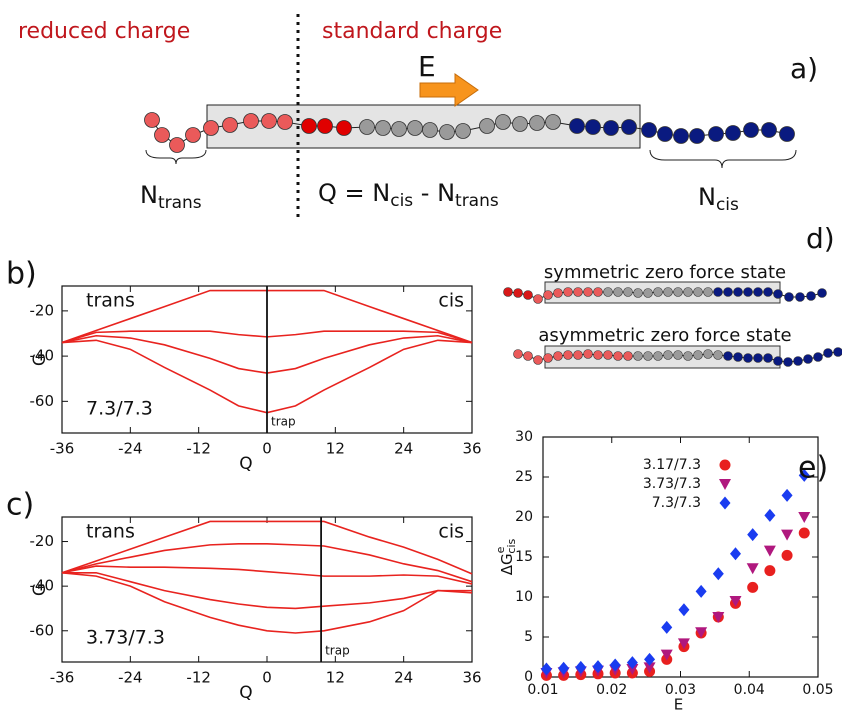  I want to click on panel-label: b), so click(21, 274).